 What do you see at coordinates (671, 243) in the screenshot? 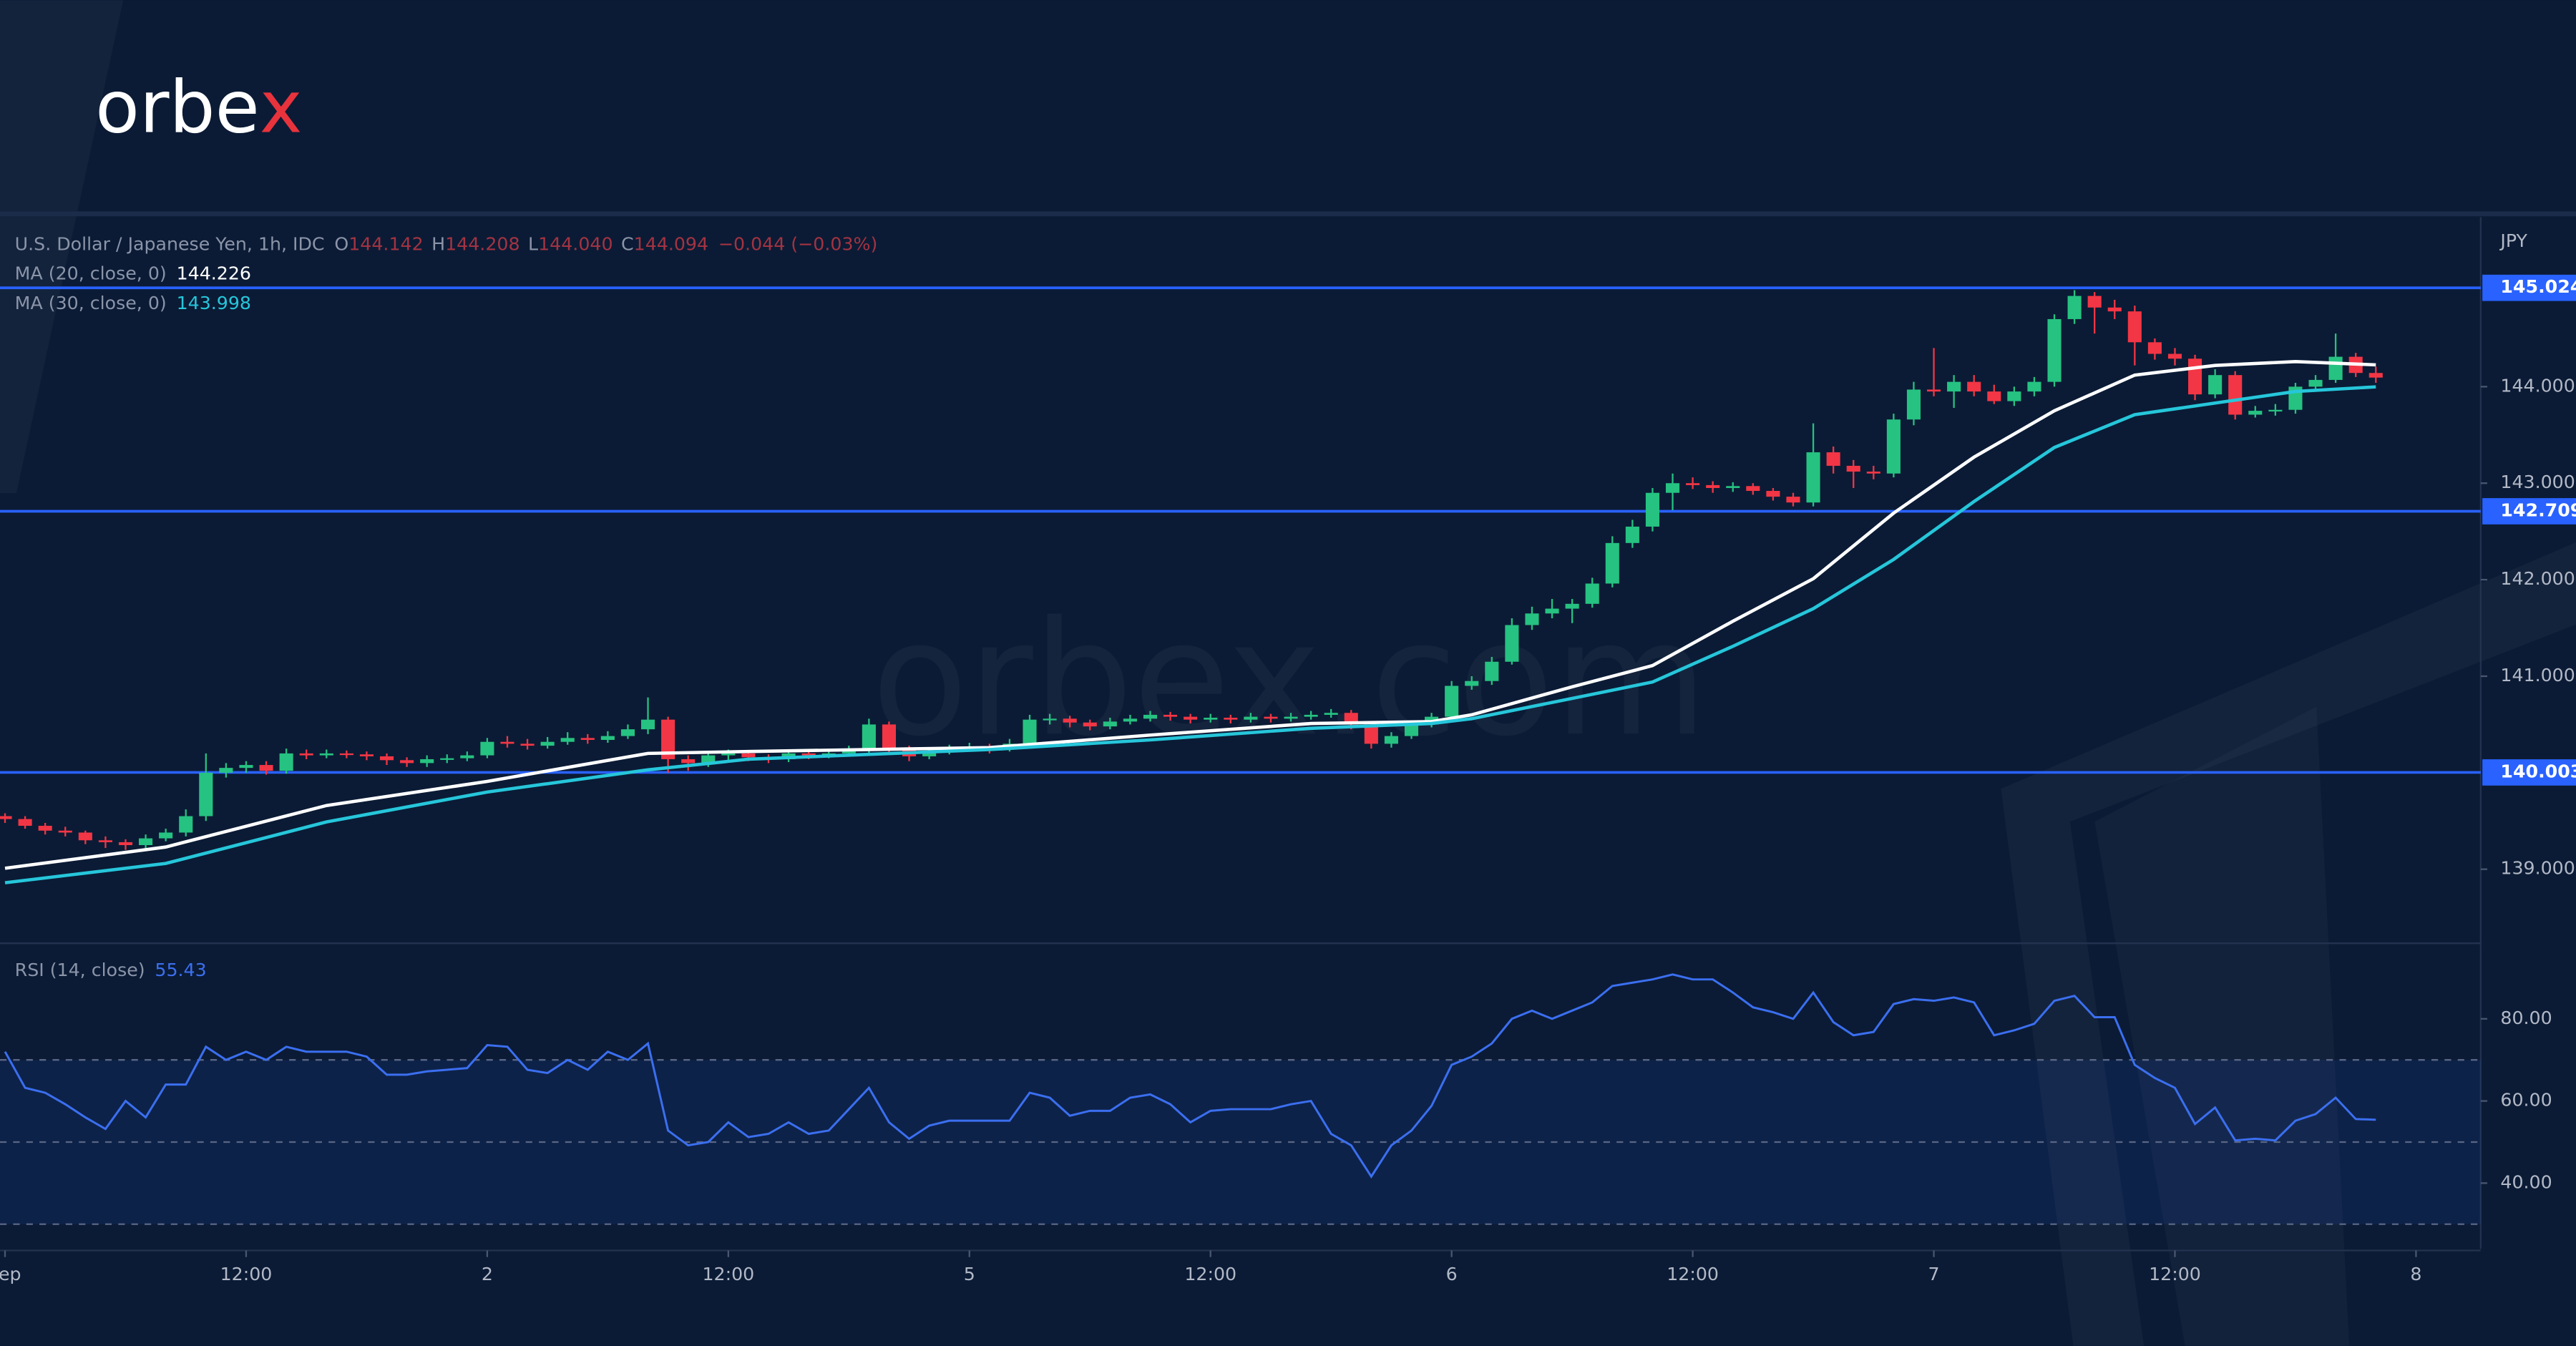
I see `ohlc-value: 144.094` at bounding box center [671, 243].